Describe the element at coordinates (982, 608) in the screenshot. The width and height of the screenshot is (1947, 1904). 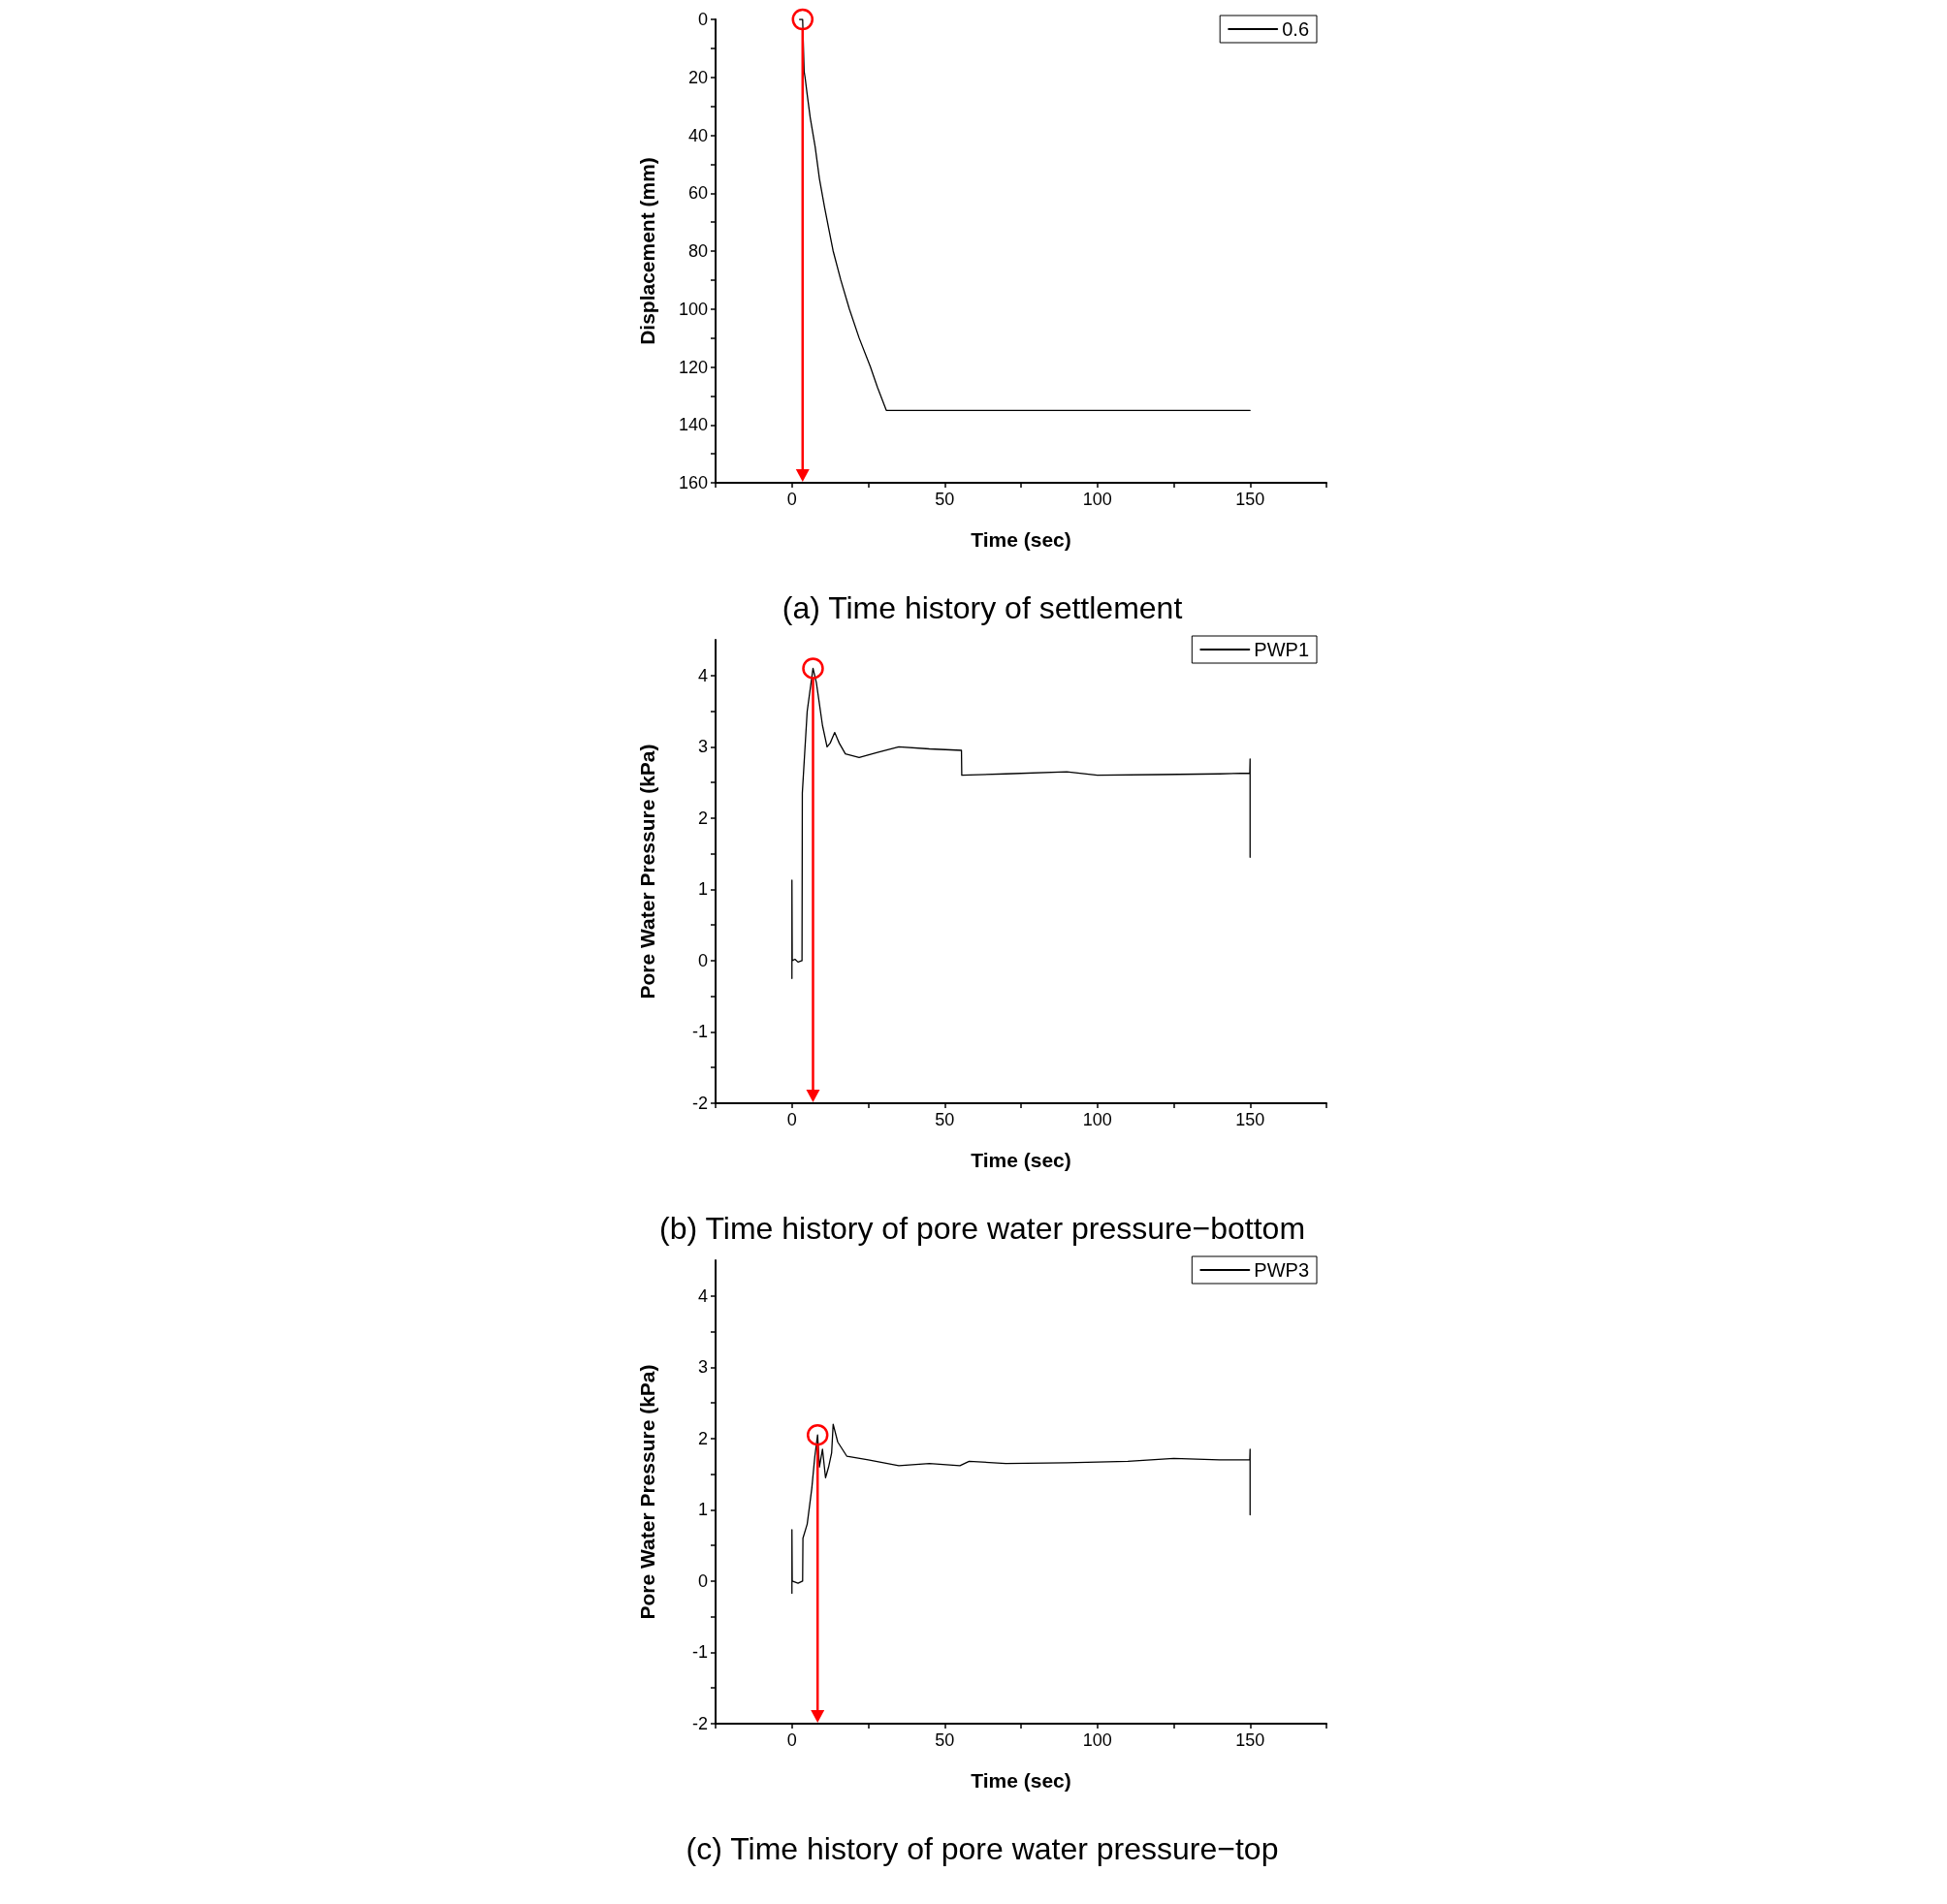
I see `text: (a) Time history of settlement` at that location.